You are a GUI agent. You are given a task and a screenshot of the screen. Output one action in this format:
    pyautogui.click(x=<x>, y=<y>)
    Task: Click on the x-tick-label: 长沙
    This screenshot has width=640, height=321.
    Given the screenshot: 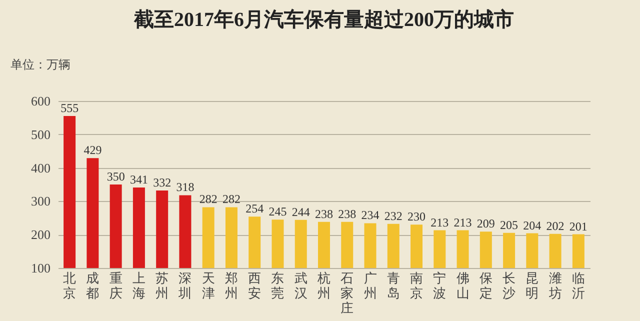 What is the action you would take?
    pyautogui.click(x=509, y=285)
    